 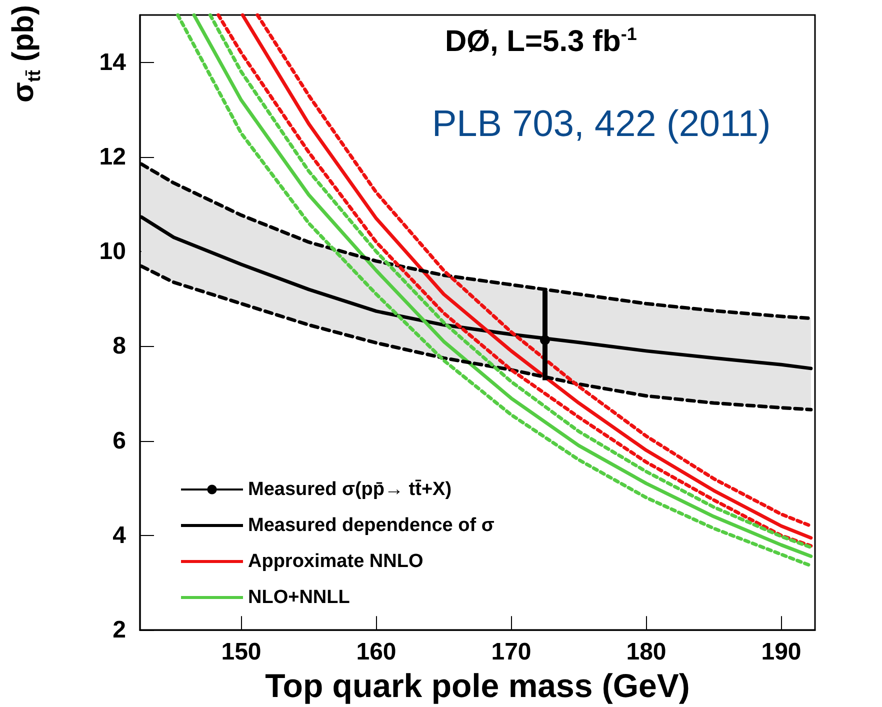 I want to click on x-tick-label: 190, so click(x=781, y=652).